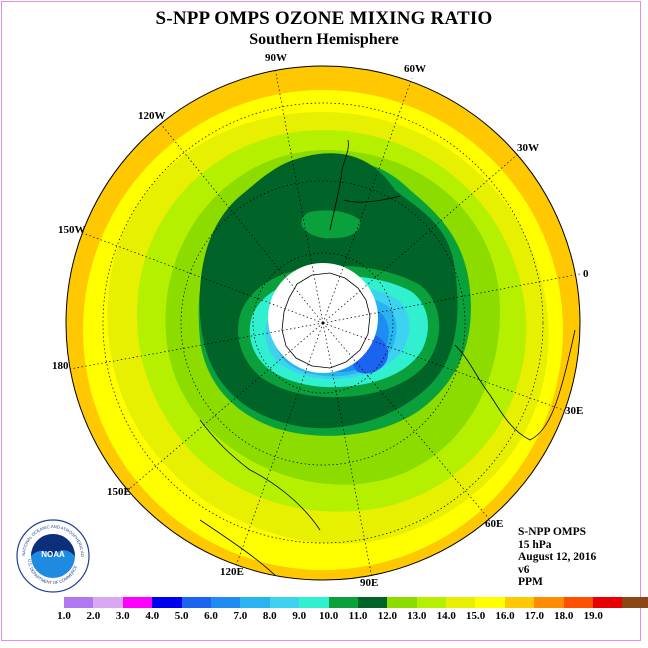 The height and width of the screenshot is (648, 648). Describe the element at coordinates (446, 616) in the screenshot. I see `legend-tick-label: 14.0` at that location.